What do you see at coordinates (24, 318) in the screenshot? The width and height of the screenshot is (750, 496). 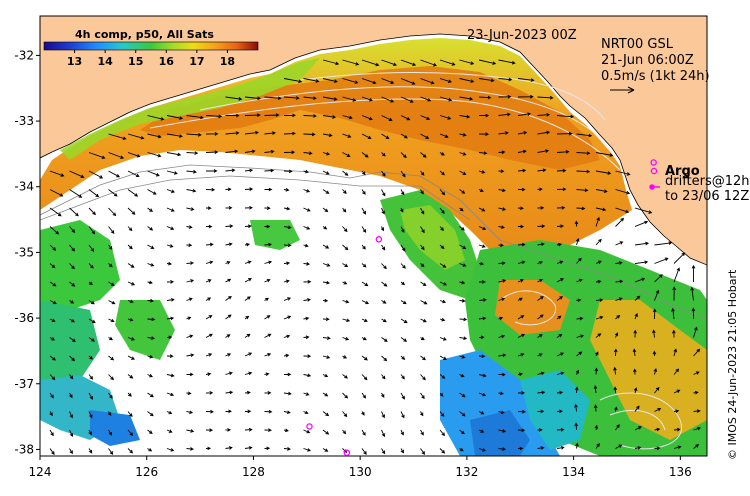 I see `y-tick-label: -36` at bounding box center [24, 318].